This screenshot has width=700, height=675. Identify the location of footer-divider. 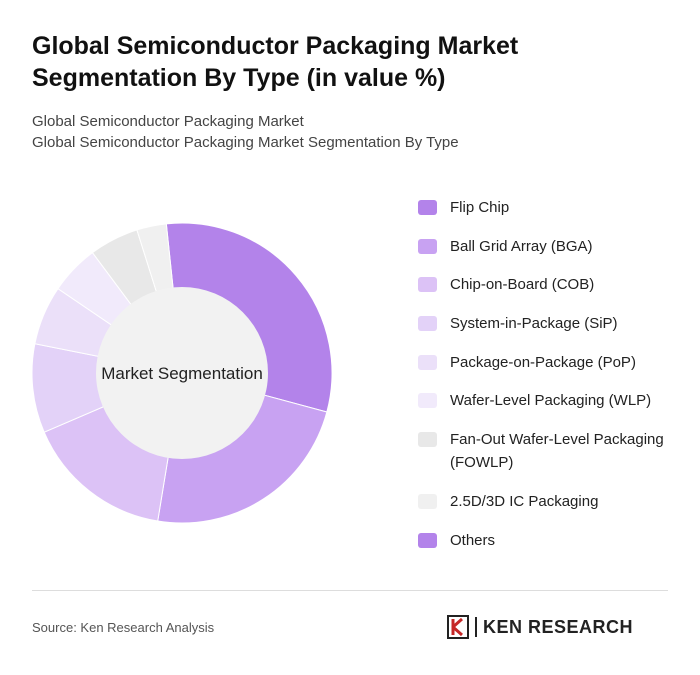
(350, 590).